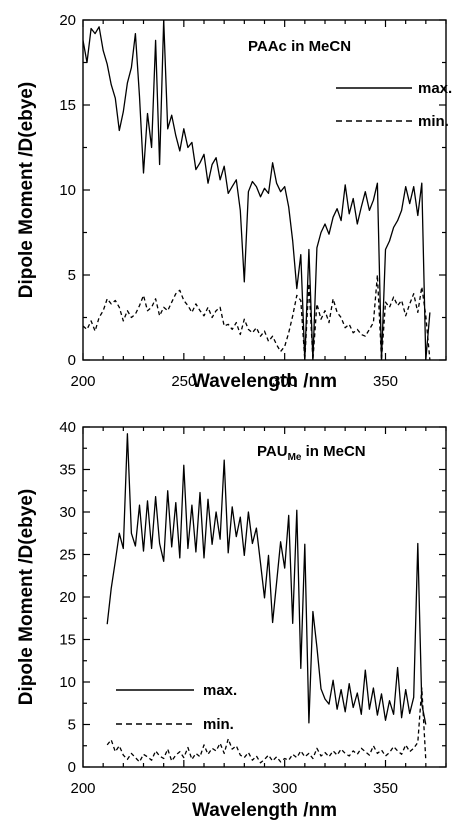 This screenshot has width=463, height=823. I want to click on y-tick-label: 25, so click(67, 555).